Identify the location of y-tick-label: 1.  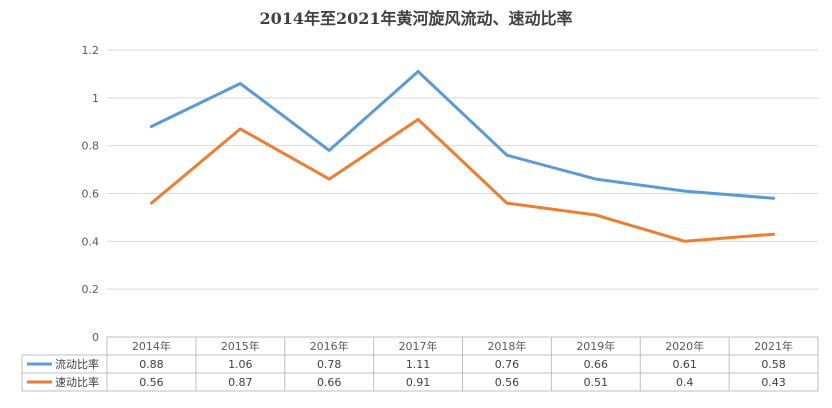
(95, 98).